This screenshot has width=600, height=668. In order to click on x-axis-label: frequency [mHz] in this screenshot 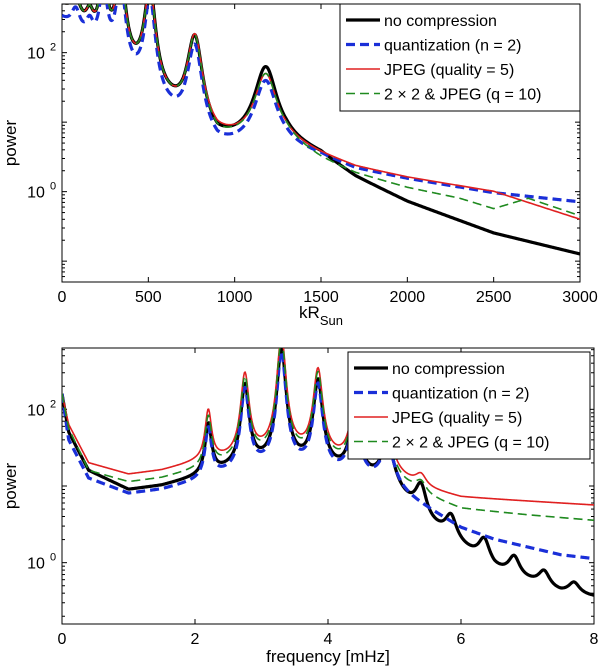, I will do `click(328, 656)`.